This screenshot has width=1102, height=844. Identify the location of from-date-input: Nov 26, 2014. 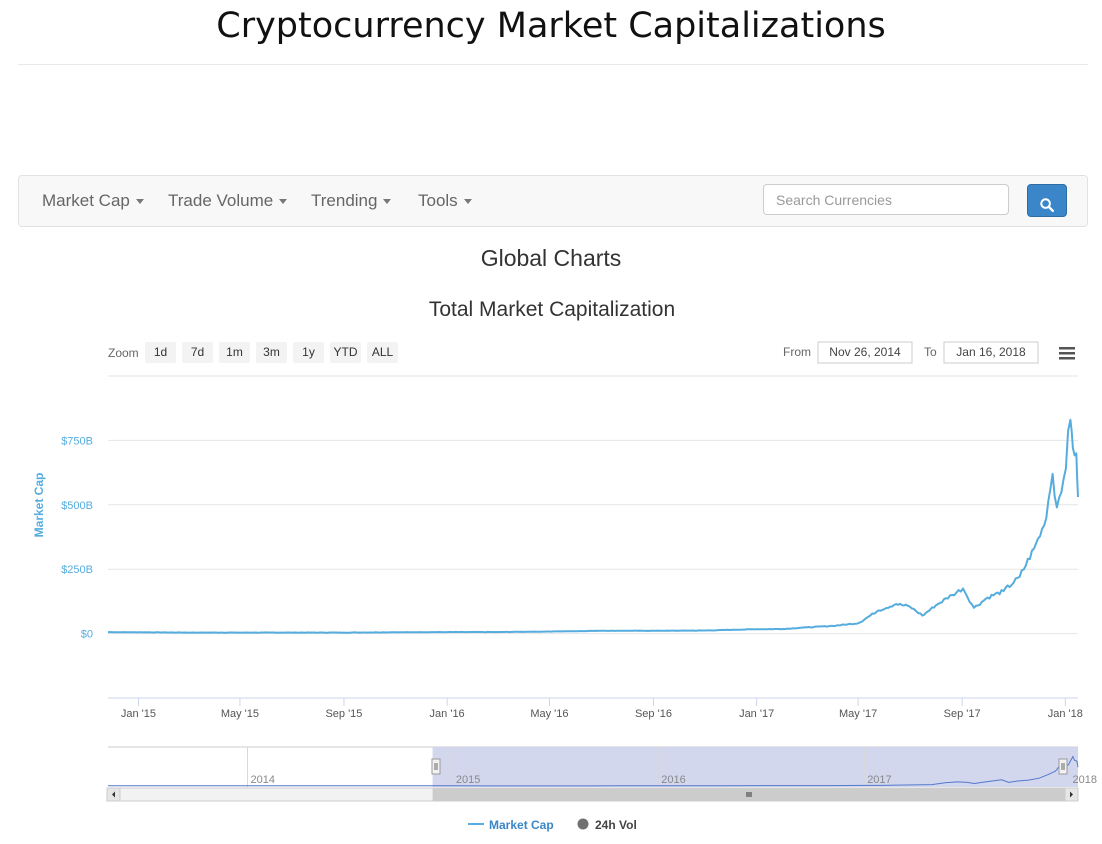
(865, 352).